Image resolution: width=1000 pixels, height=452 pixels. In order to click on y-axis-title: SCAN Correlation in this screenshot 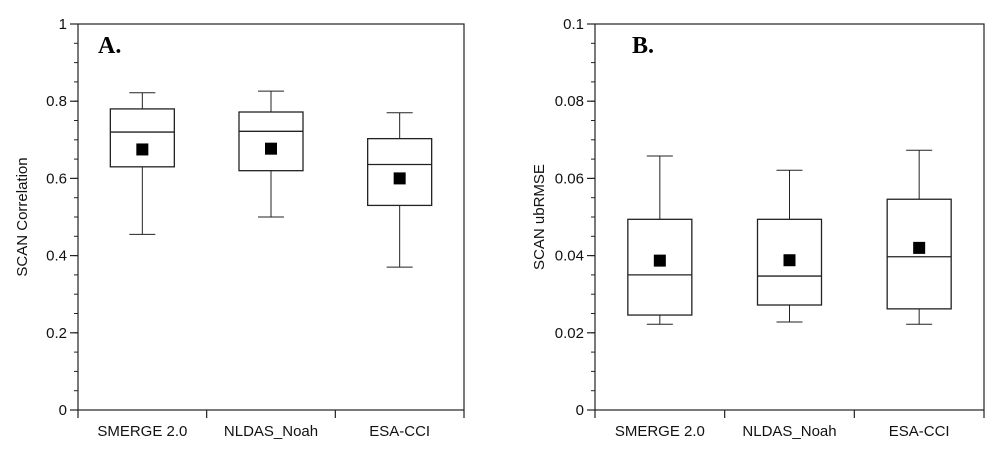, I will do `click(22, 216)`.